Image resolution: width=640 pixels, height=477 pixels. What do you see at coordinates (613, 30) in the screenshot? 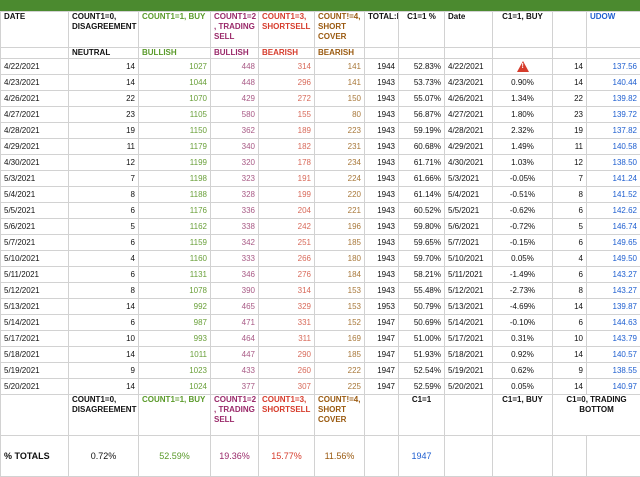
I see `header-udow: UDOW` at bounding box center [613, 30].